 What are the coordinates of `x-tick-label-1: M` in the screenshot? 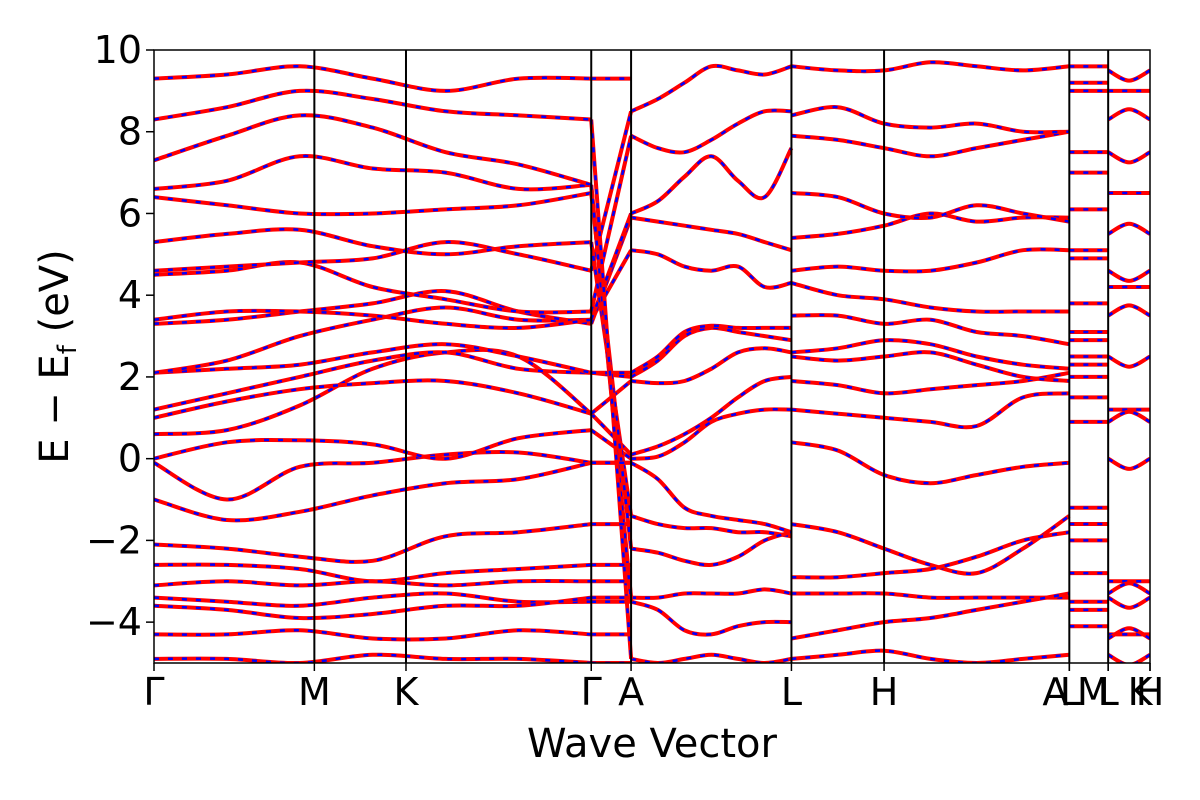 It's located at (314, 692).